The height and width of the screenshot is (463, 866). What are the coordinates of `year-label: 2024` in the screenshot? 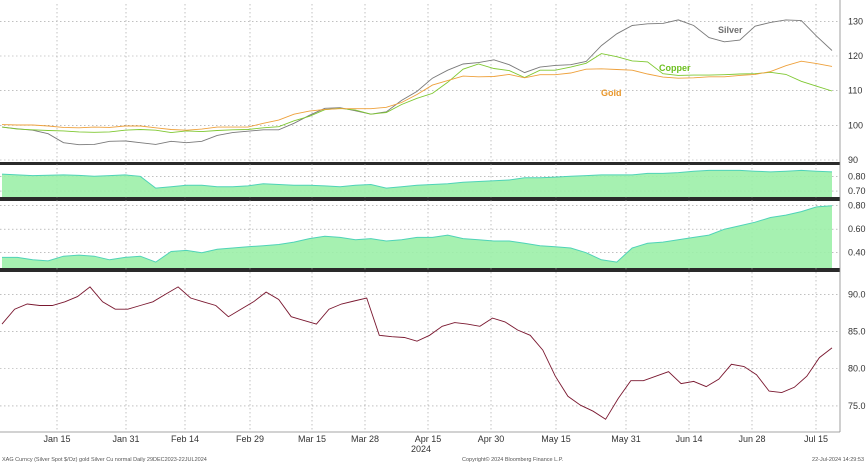 It's located at (421, 449).